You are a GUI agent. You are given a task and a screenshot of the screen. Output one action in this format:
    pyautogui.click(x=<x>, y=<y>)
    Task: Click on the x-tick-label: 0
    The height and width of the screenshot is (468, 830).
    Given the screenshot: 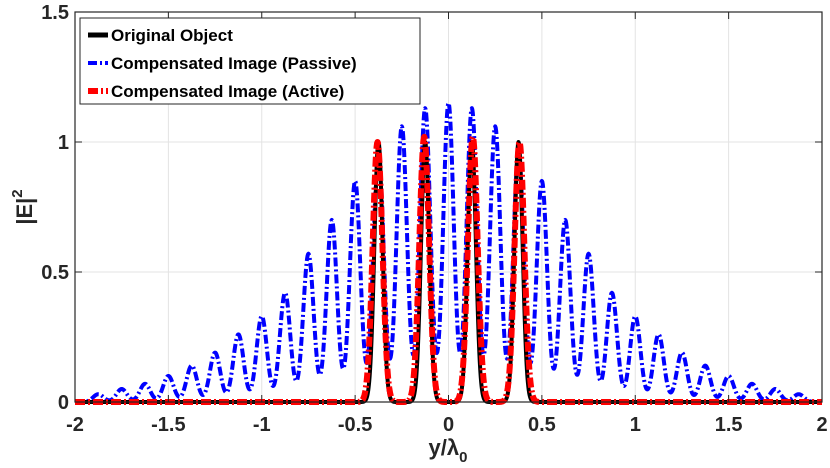 What is the action you would take?
    pyautogui.click(x=448, y=425)
    